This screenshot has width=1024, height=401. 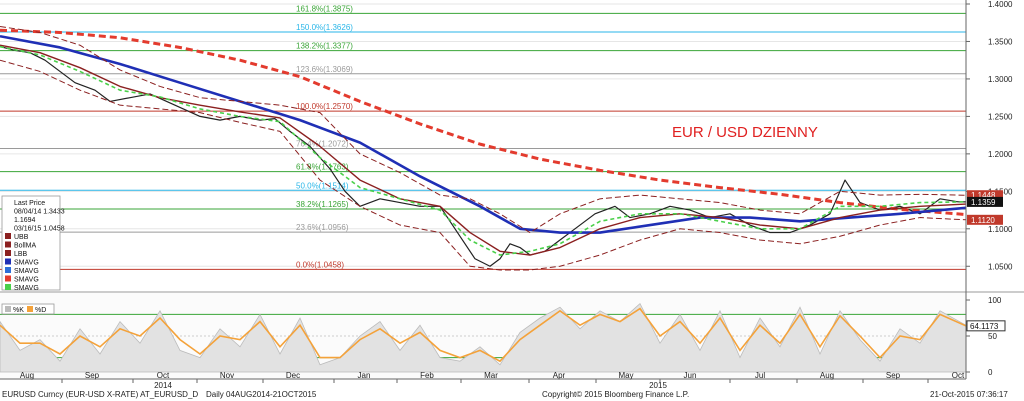 I want to click on fib-label: 0.0%(1.0458), so click(x=320, y=264).